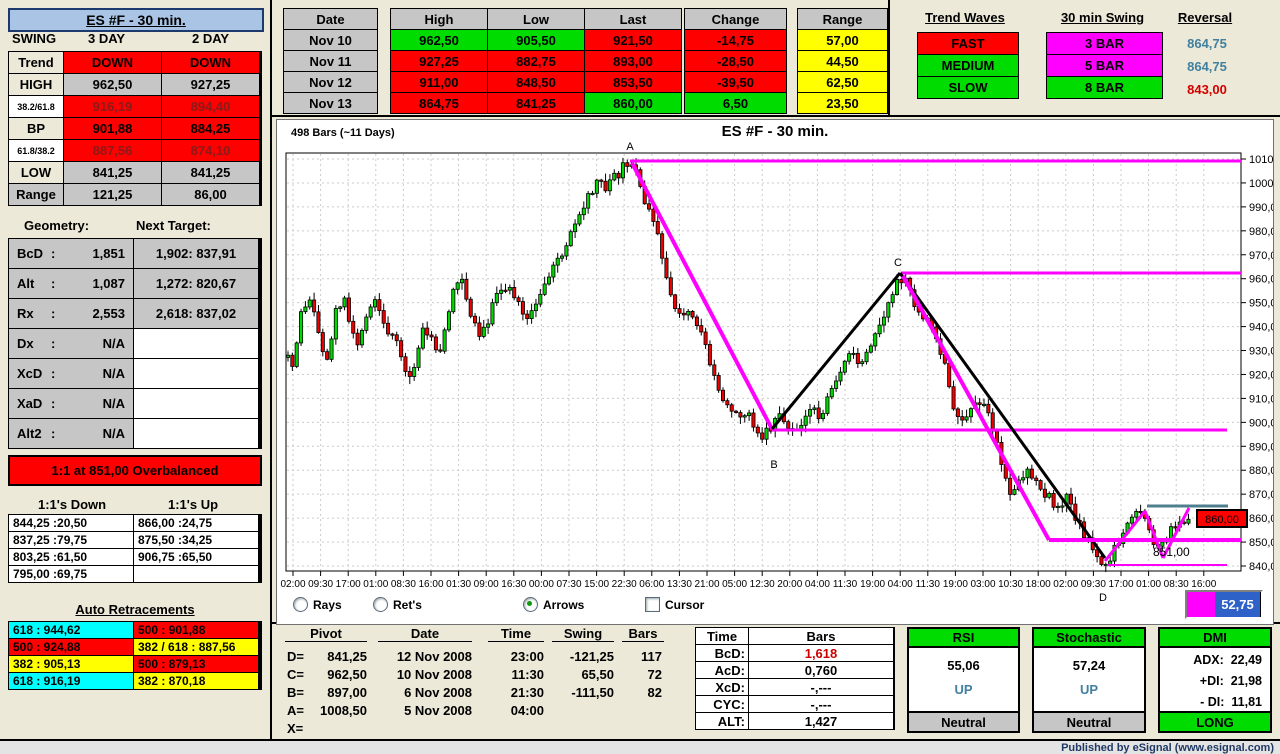 The image size is (1280, 754). Describe the element at coordinates (722, 653) in the screenshot. I see `ratio-label: BcD:` at that location.